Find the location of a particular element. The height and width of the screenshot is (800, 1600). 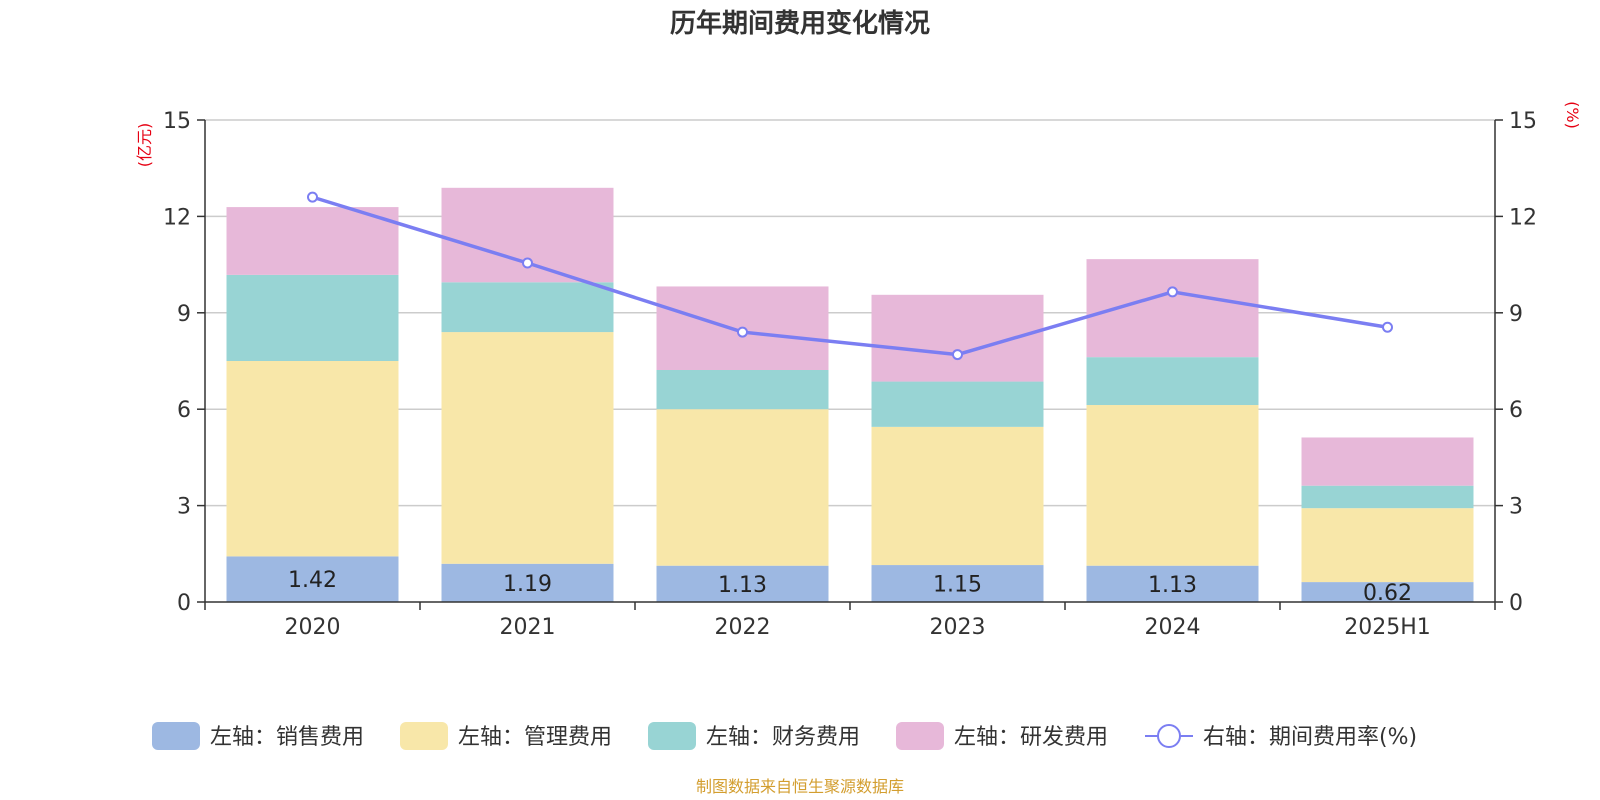

rate-line is located at coordinates (850, 276).